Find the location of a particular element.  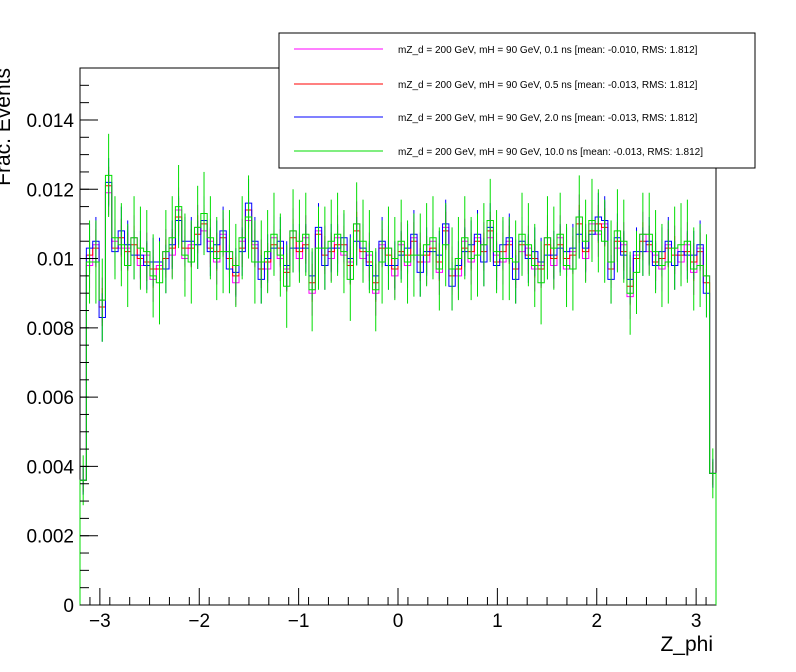

x-tick-label: 1 is located at coordinates (497, 621).